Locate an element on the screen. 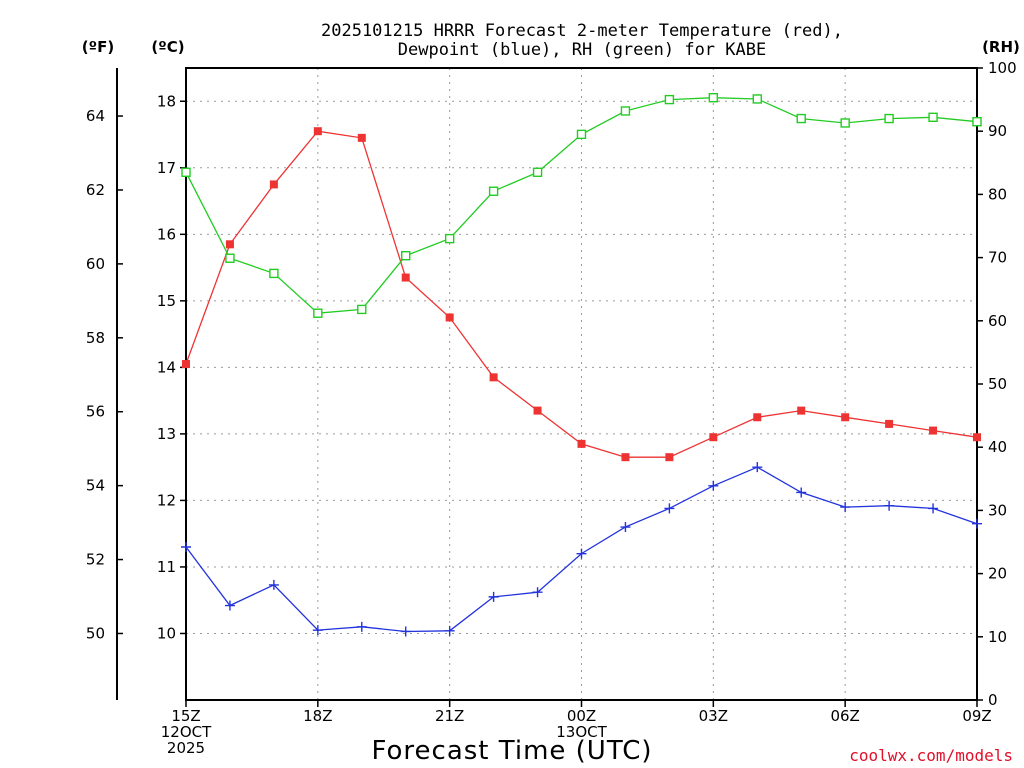  celsius-tick-label: 18 is located at coordinates (166, 101).